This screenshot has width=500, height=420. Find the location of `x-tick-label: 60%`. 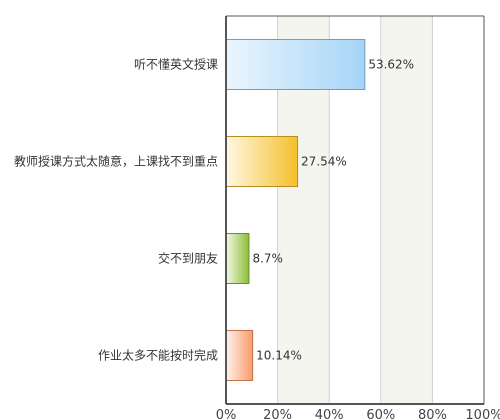

x-tick-label: 60% is located at coordinates (380, 414).